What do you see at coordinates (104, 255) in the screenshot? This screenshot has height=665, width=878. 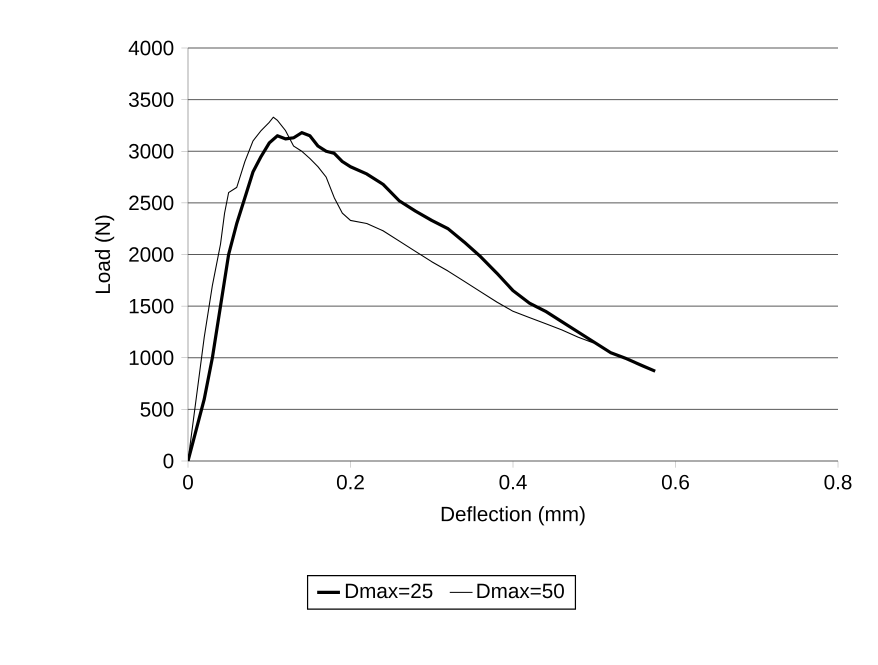 I see `y-axis-title: Load (N)` at bounding box center [104, 255].